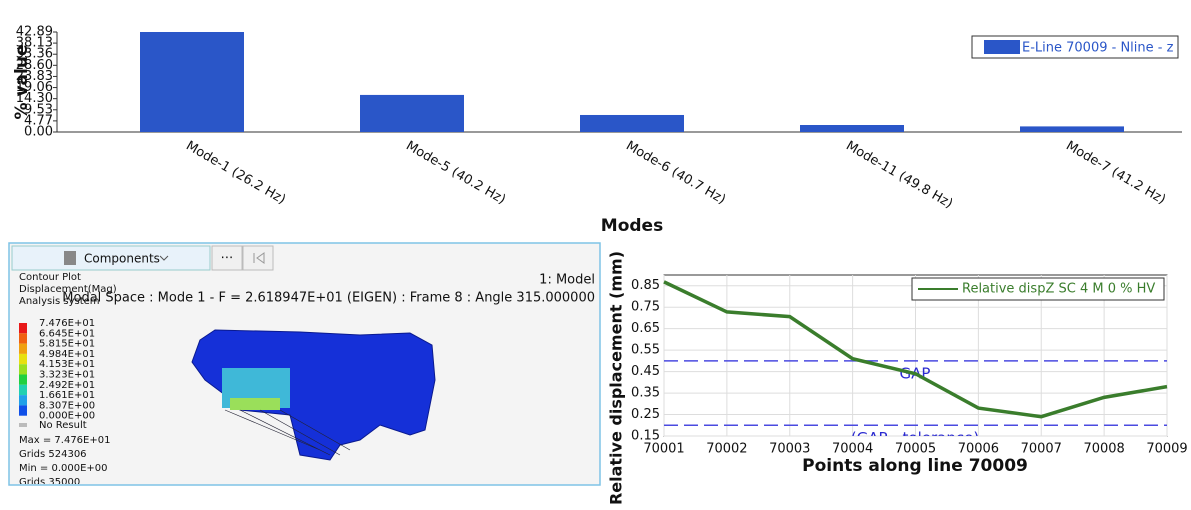  What do you see at coordinates (38, 109) in the screenshot?
I see `y-tick-label: 9.53` at bounding box center [38, 109].